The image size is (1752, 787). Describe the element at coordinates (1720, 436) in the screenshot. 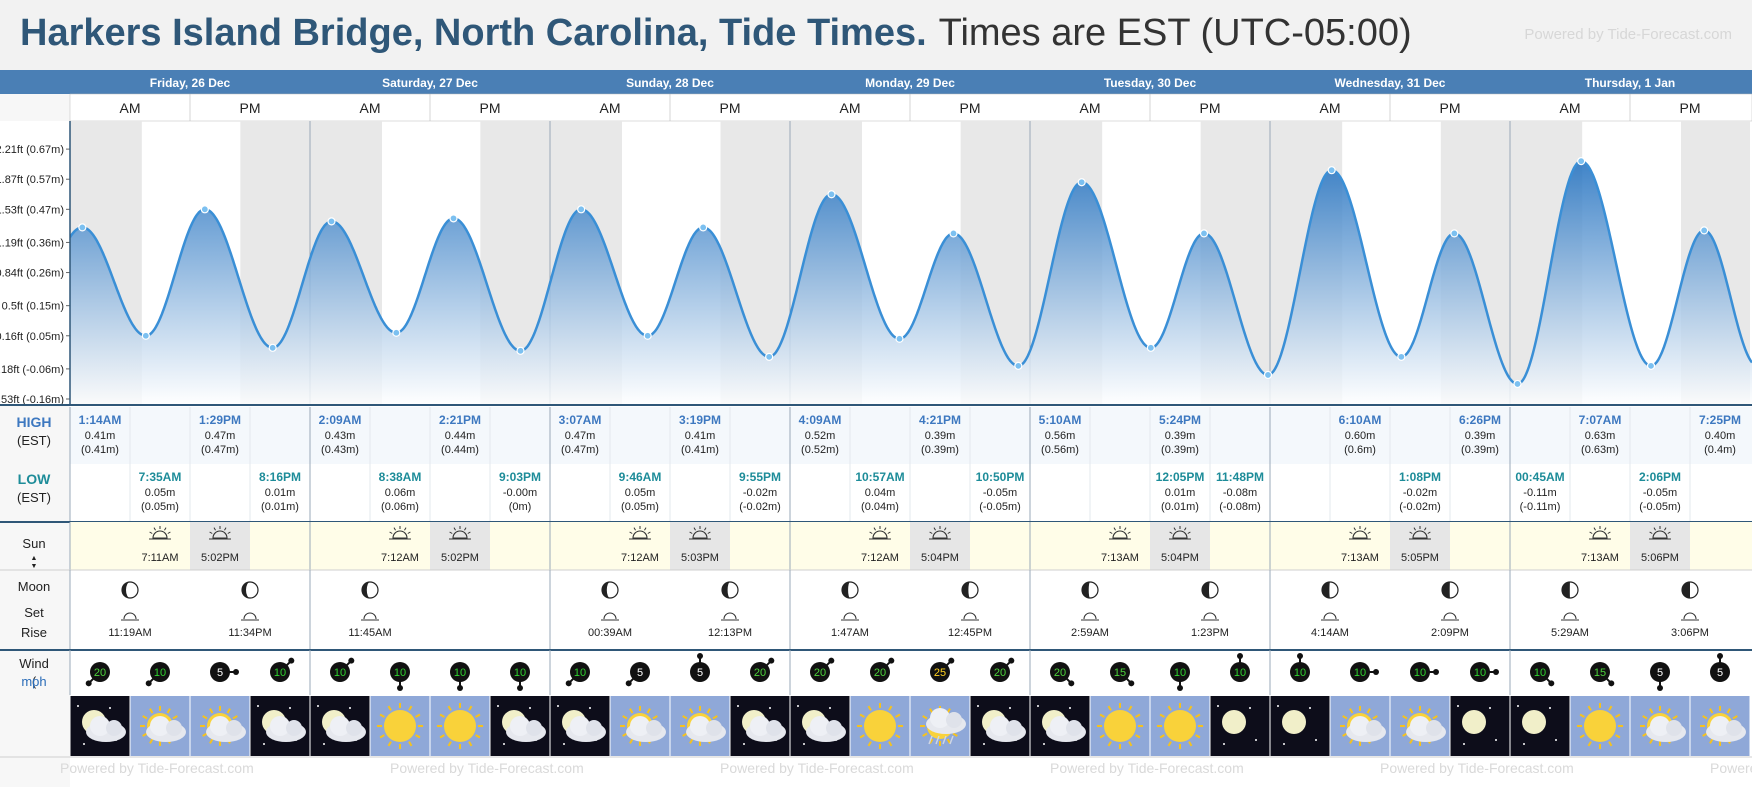

I see `high-tide-height: 0.40m` at that location.